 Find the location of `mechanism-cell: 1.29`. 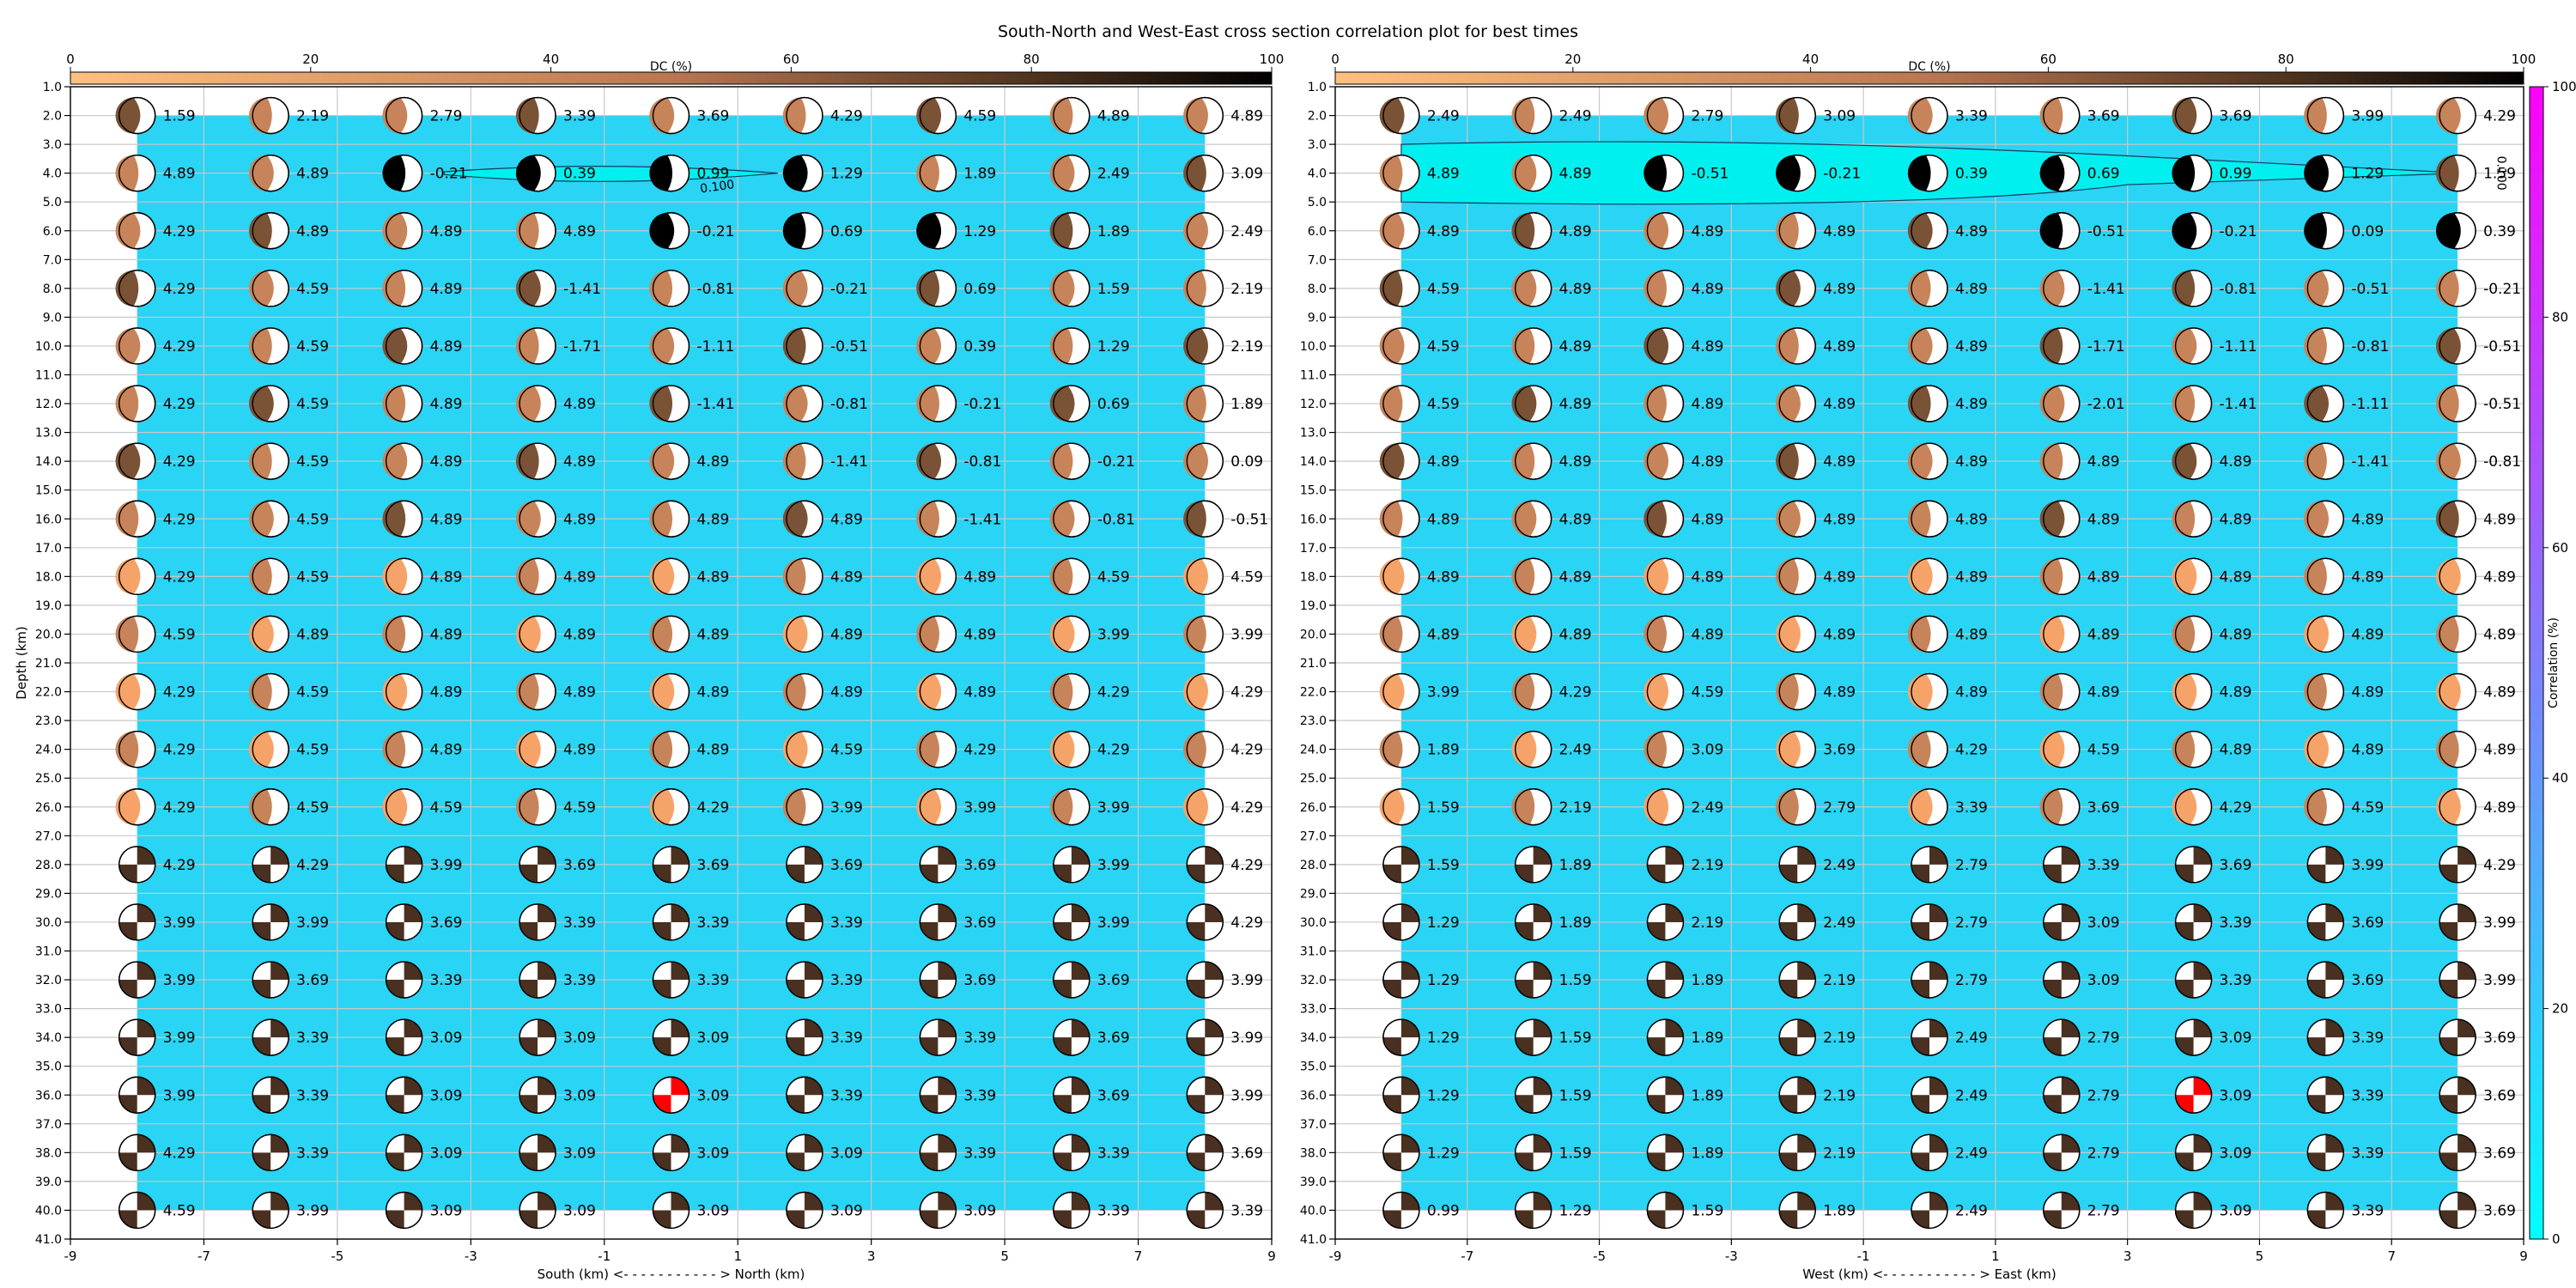

mechanism-cell: 1.29 is located at coordinates (956, 231).